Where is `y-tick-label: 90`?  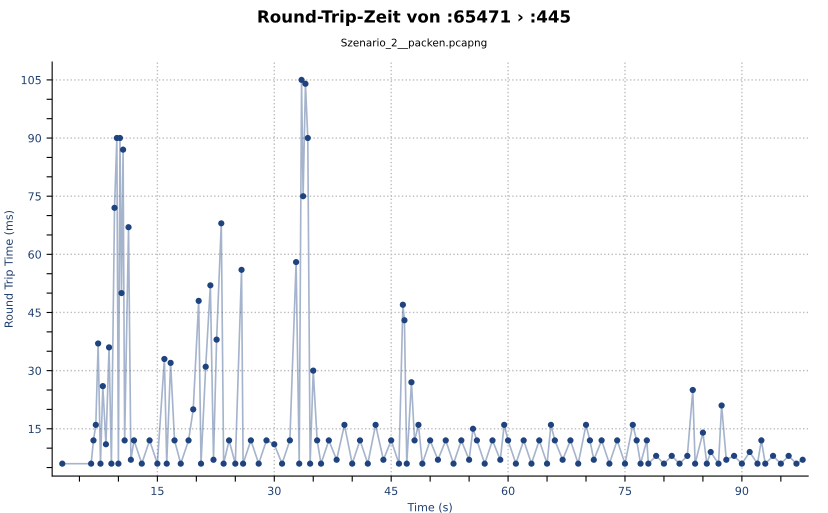
y-tick-label: 90 is located at coordinates (35, 138).